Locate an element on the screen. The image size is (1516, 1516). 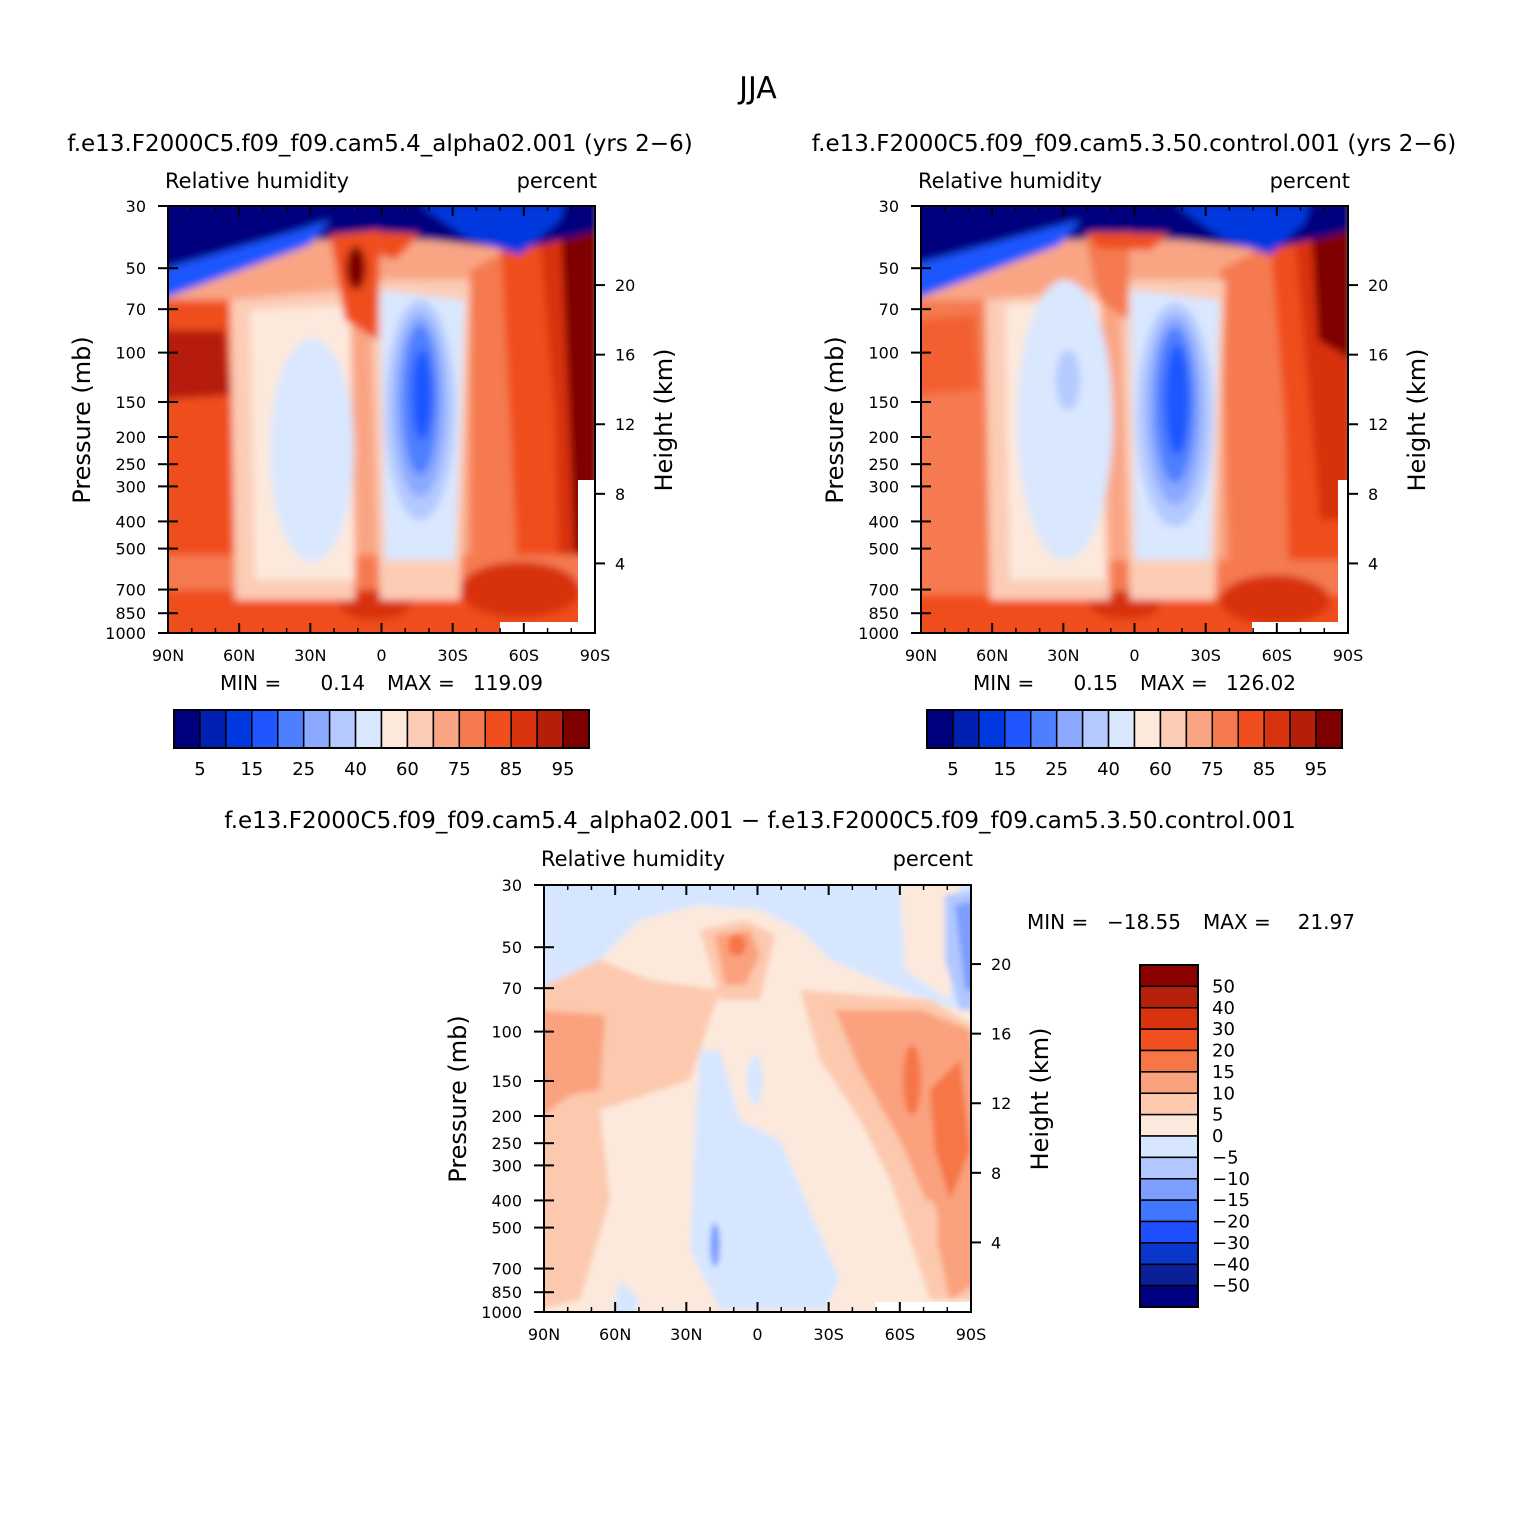
colorbar-label: 50 is located at coordinates (1223, 986).